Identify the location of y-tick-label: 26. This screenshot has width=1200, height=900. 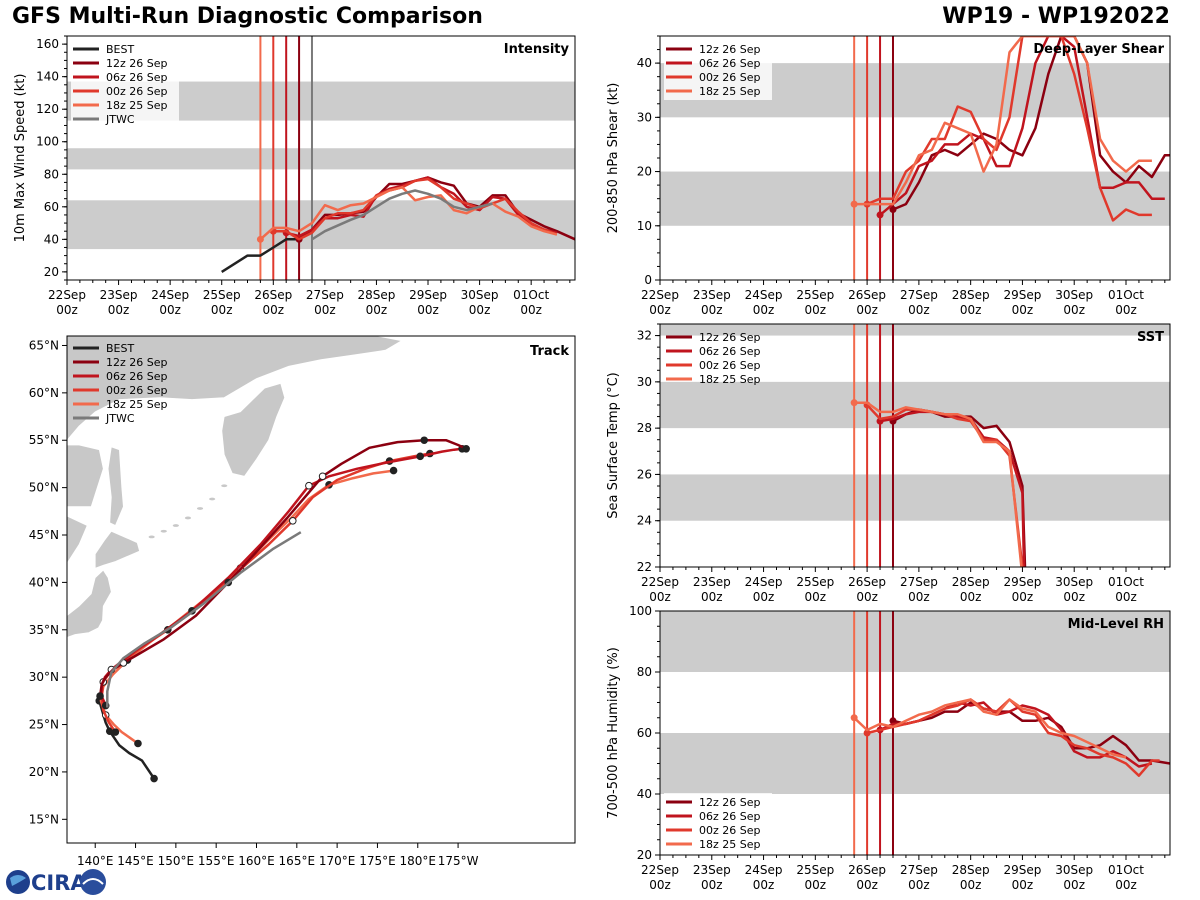
(644, 474).